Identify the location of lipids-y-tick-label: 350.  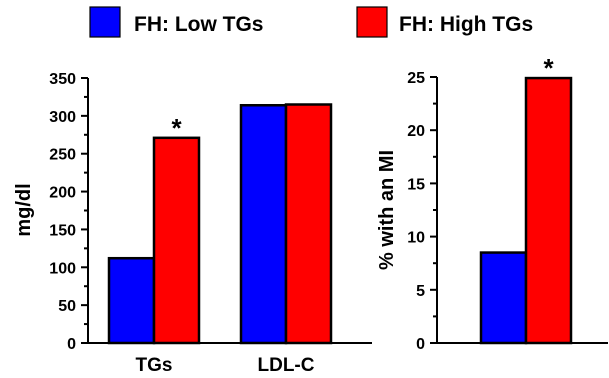
(62, 79).